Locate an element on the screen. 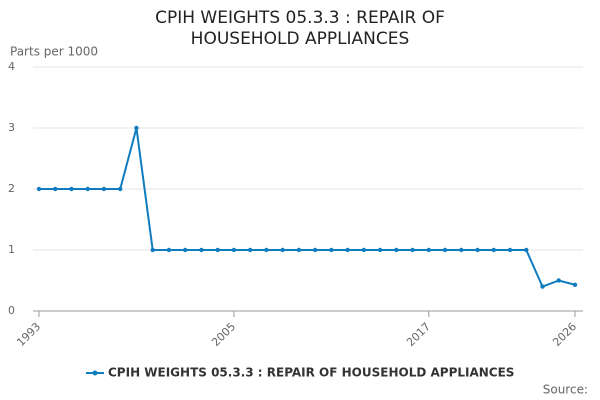 The image size is (600, 400). y-tick-label: 3 is located at coordinates (11, 127).